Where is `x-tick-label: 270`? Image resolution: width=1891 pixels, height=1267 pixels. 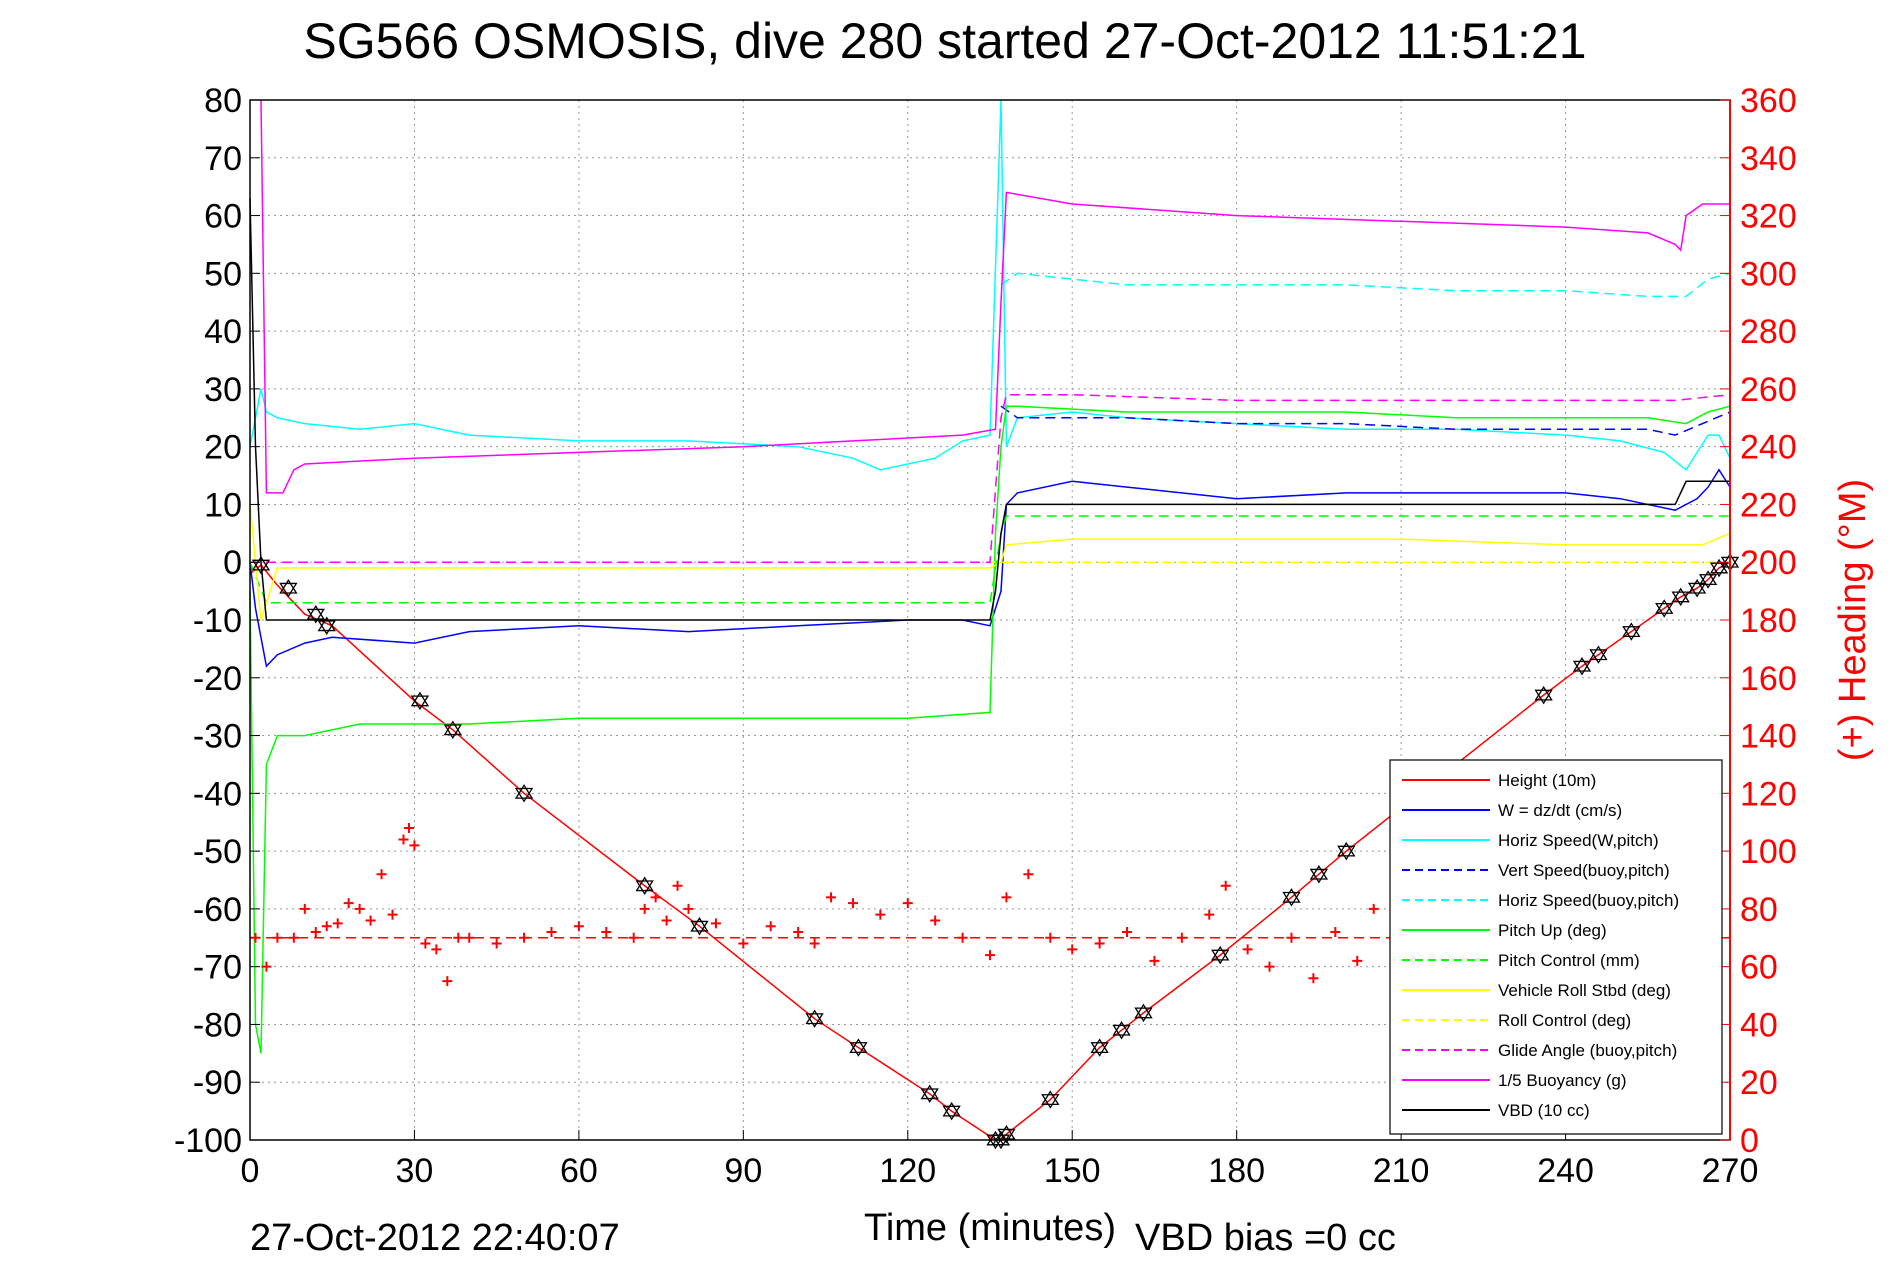 x-tick-label: 270 is located at coordinates (1730, 1171).